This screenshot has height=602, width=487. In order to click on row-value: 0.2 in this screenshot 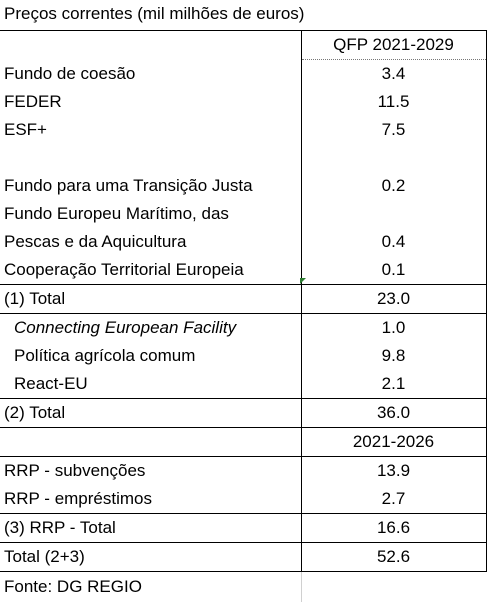, I will do `click(393, 186)`.